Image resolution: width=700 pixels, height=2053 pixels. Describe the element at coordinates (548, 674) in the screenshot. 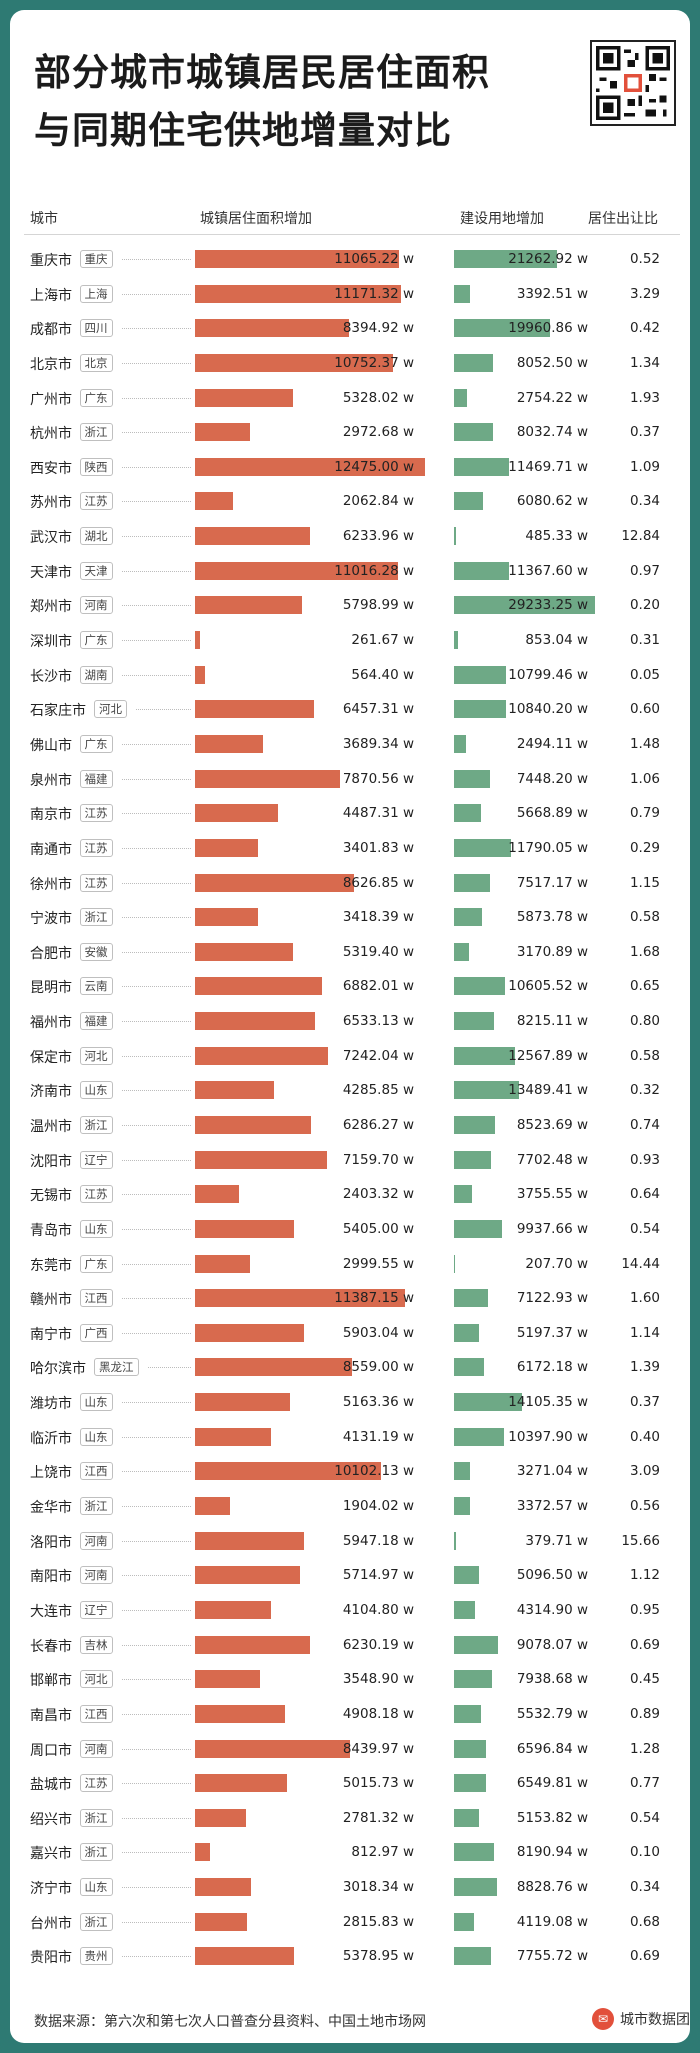

I see `land-value: 10799.46 w` at that location.